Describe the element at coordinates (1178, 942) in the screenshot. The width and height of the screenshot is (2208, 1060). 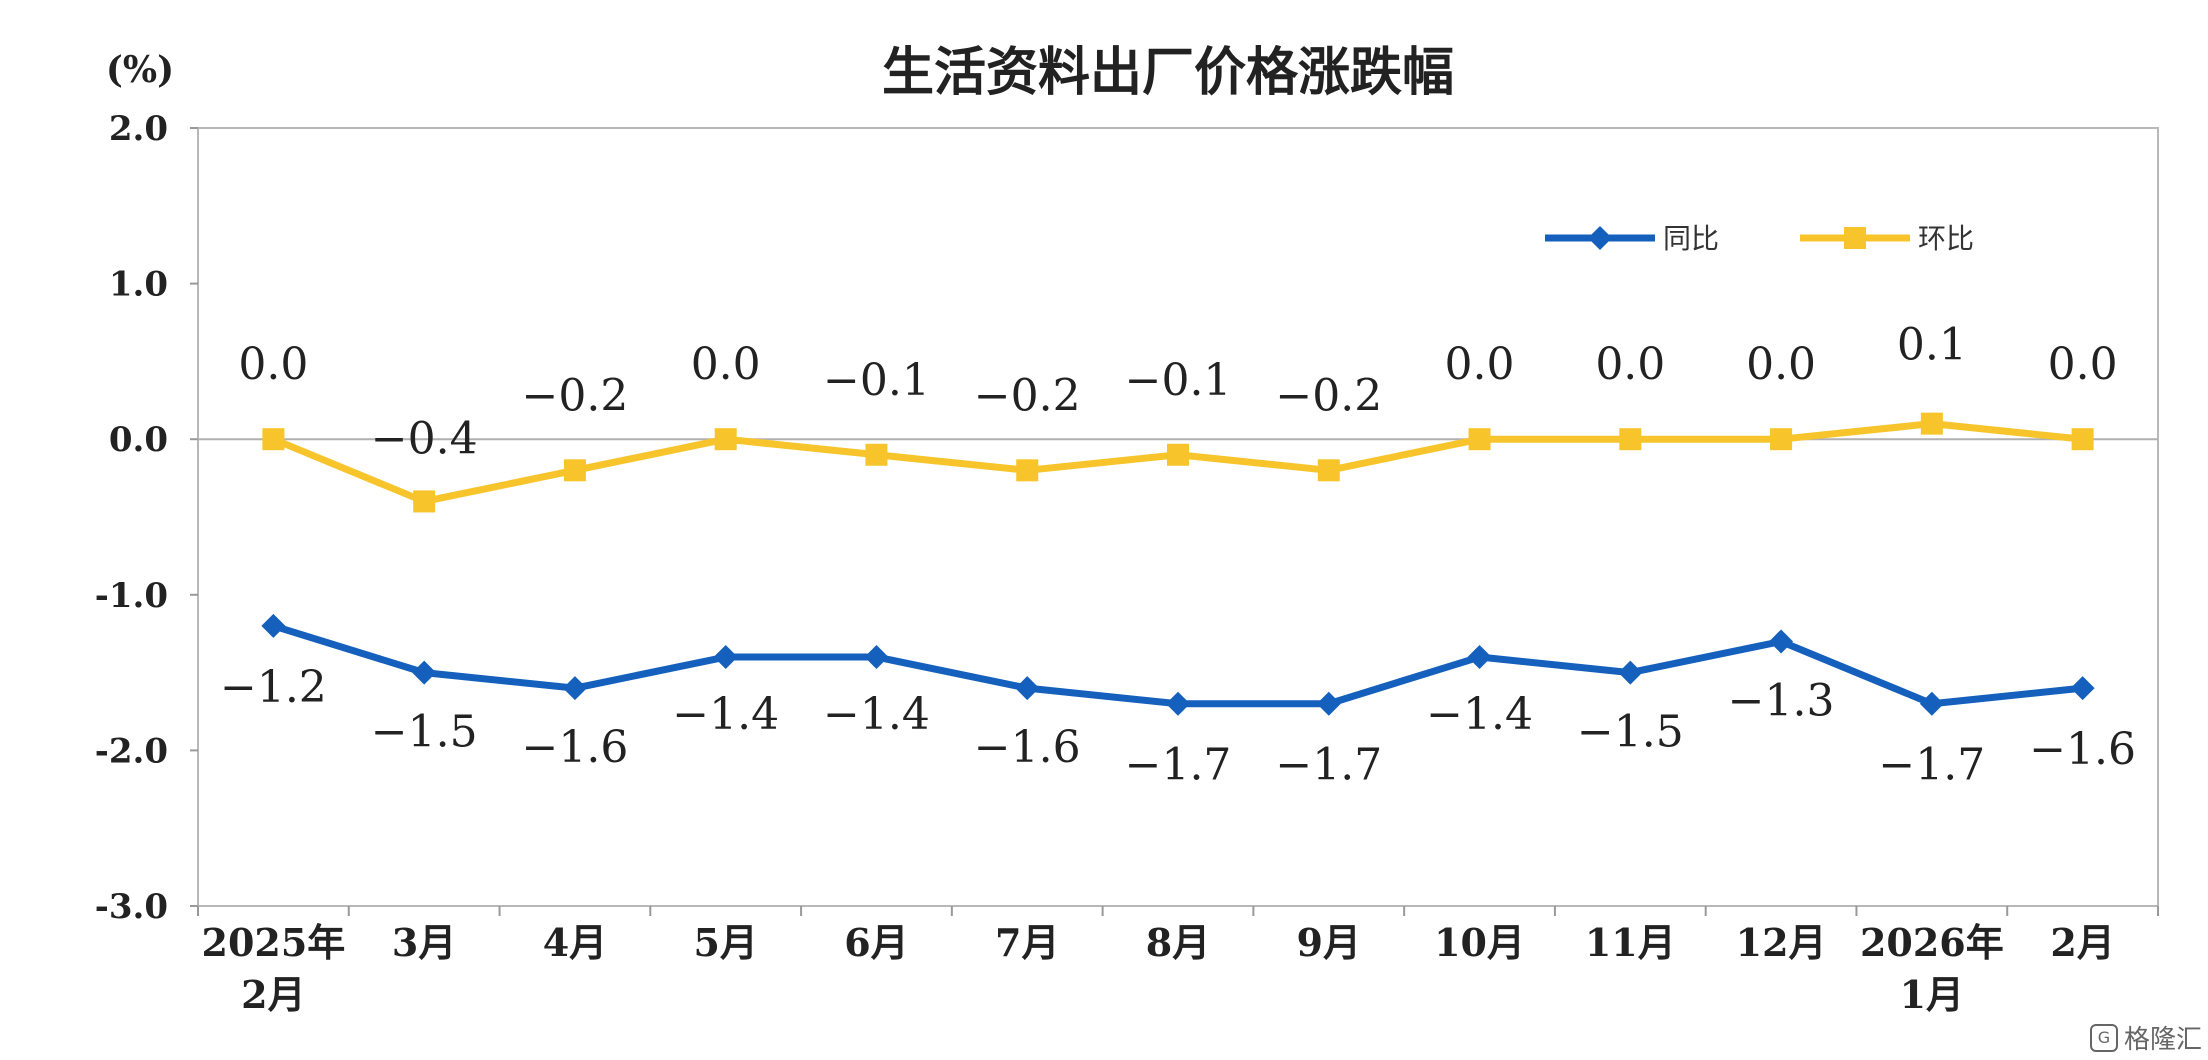
I see `x-tick-label: 8月` at that location.